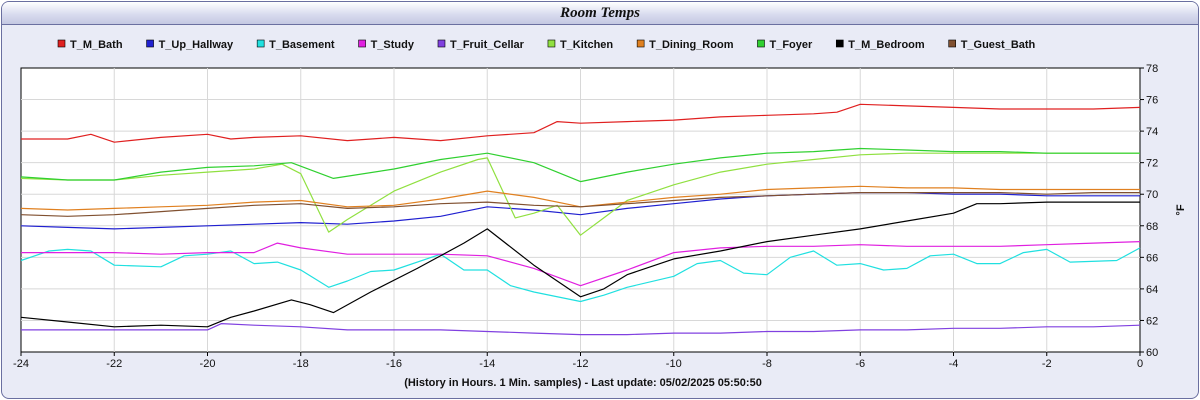 This screenshot has height=400, width=1200. Describe the element at coordinates (1149, 211) in the screenshot. I see `y-axis: 60 62 64 66 68 70 72 74 76 78` at that location.